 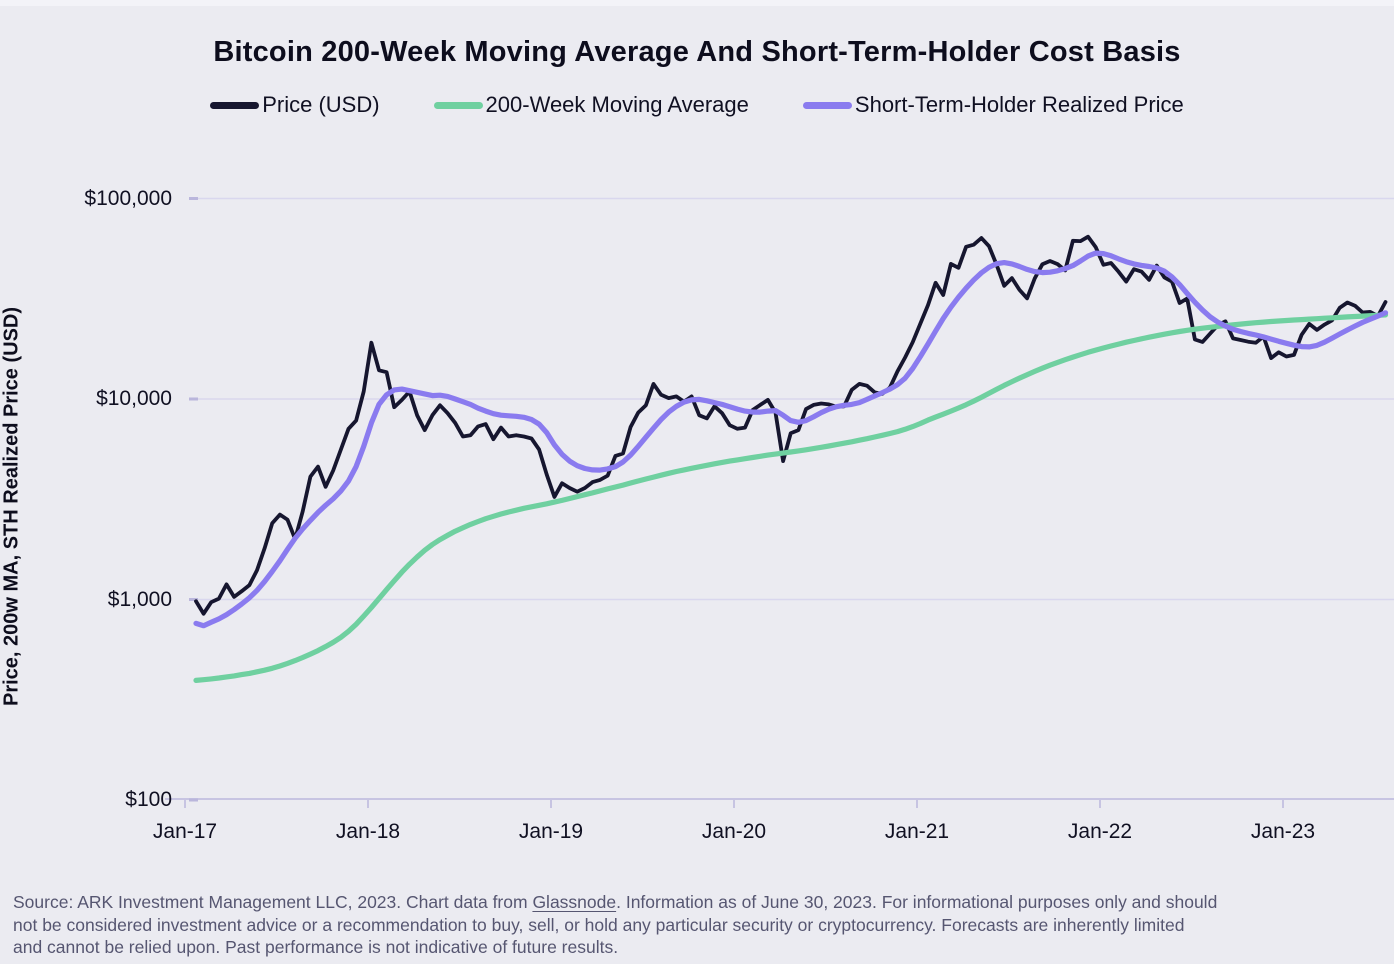 I want to click on x-tick-label: Jan-18, so click(x=368, y=831).